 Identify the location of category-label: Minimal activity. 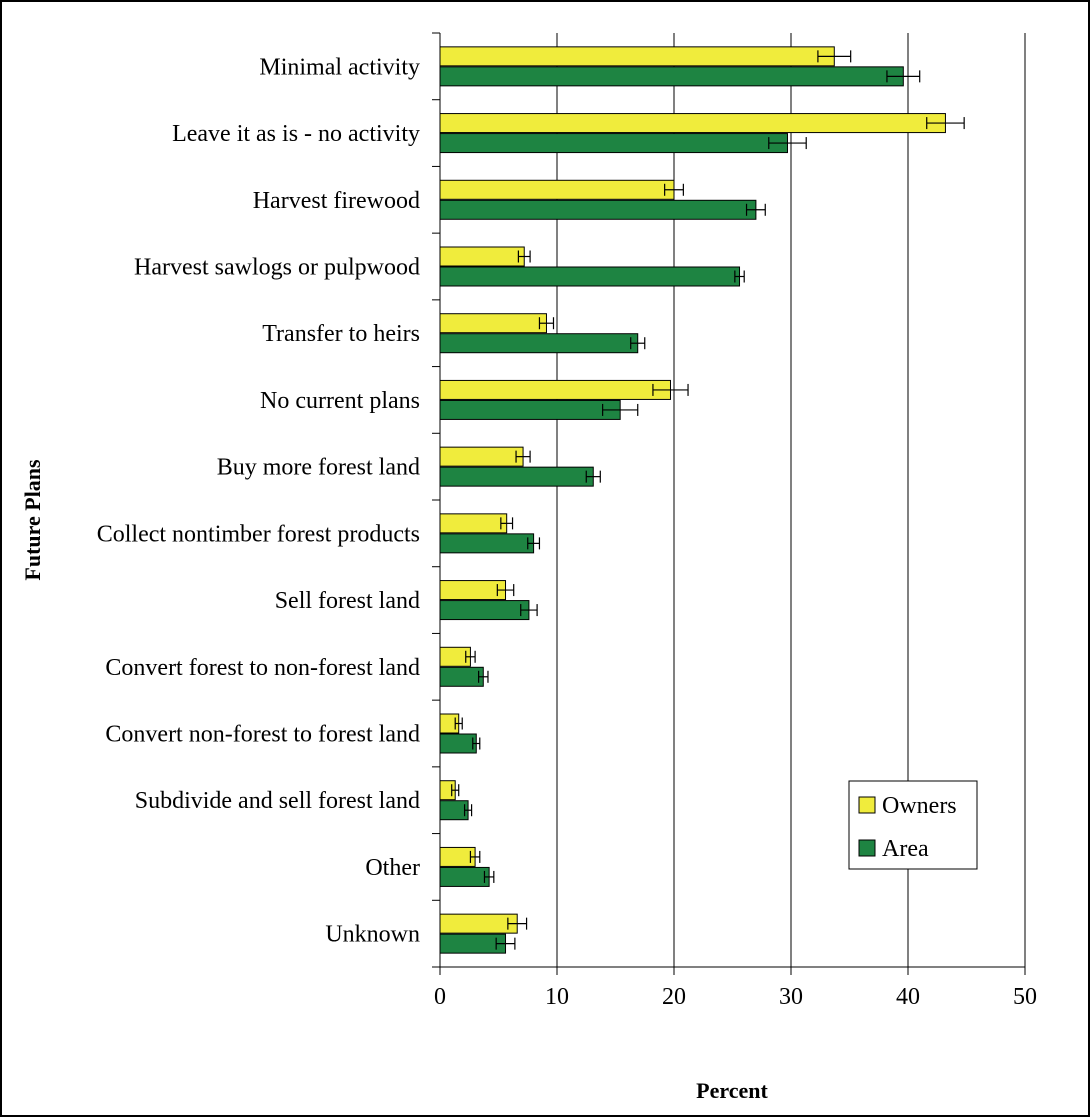
(339, 67).